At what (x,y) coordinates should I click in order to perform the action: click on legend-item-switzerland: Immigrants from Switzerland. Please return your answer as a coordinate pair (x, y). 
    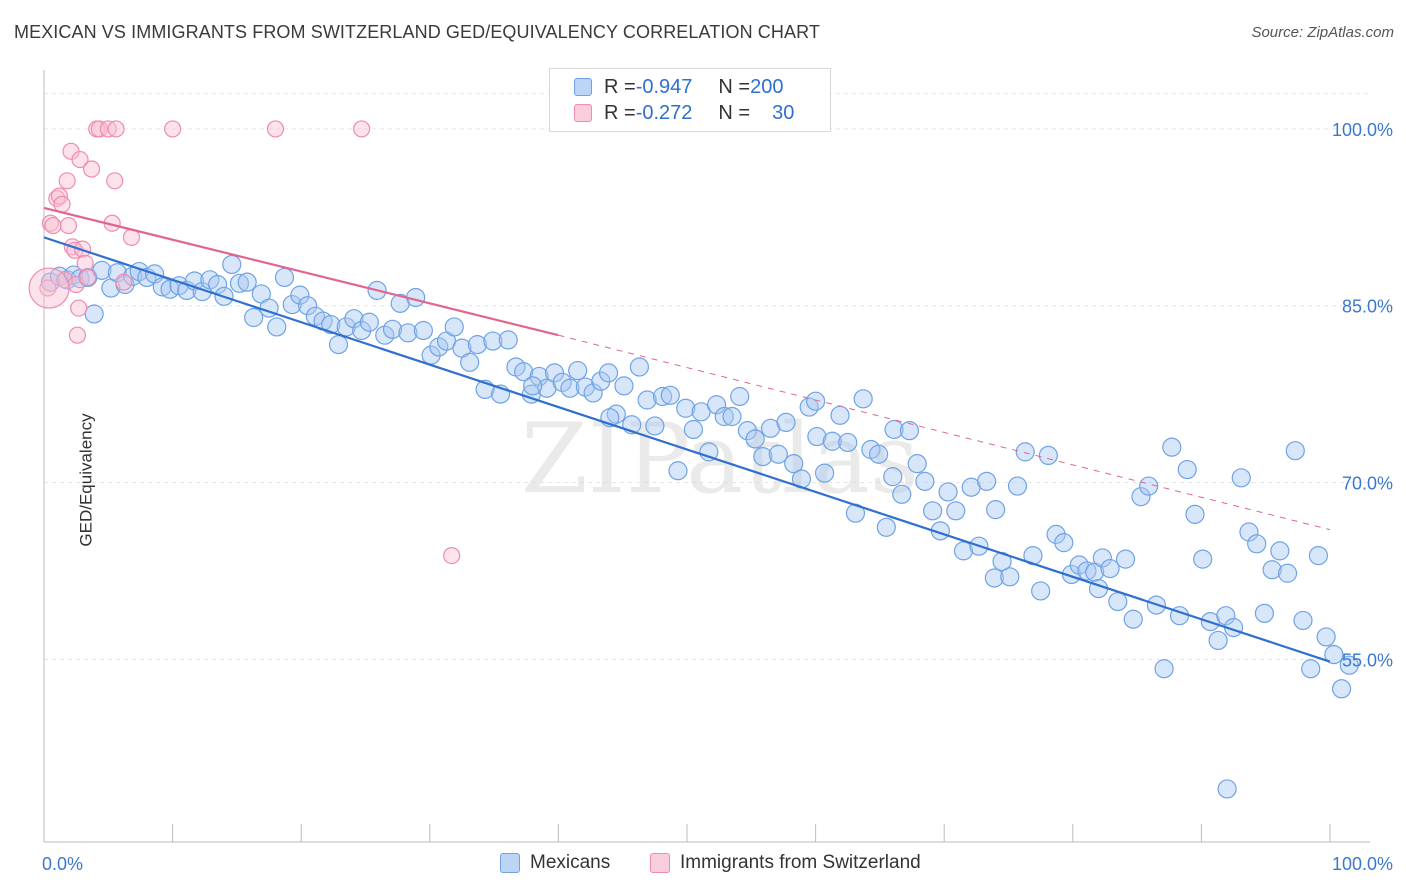
    Looking at the image, I should click on (785, 863).